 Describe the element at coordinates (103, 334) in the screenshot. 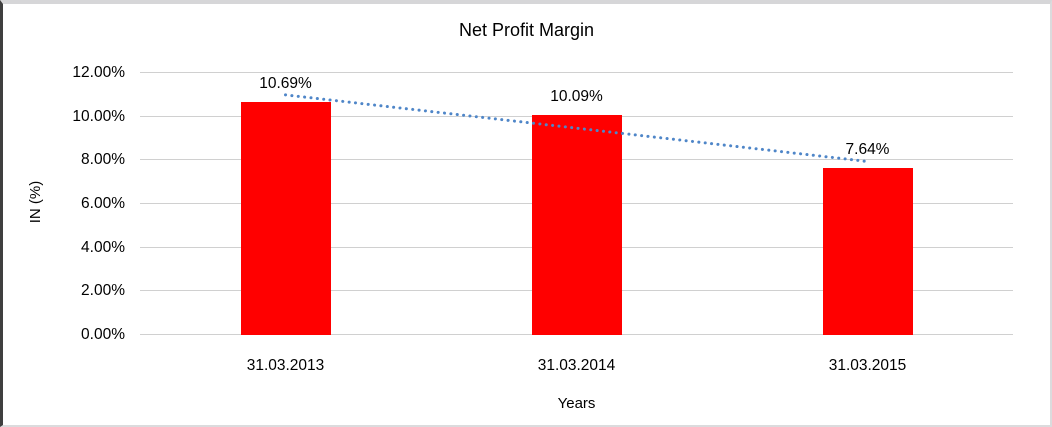

I see `y-tick-label: 0.00%` at that location.